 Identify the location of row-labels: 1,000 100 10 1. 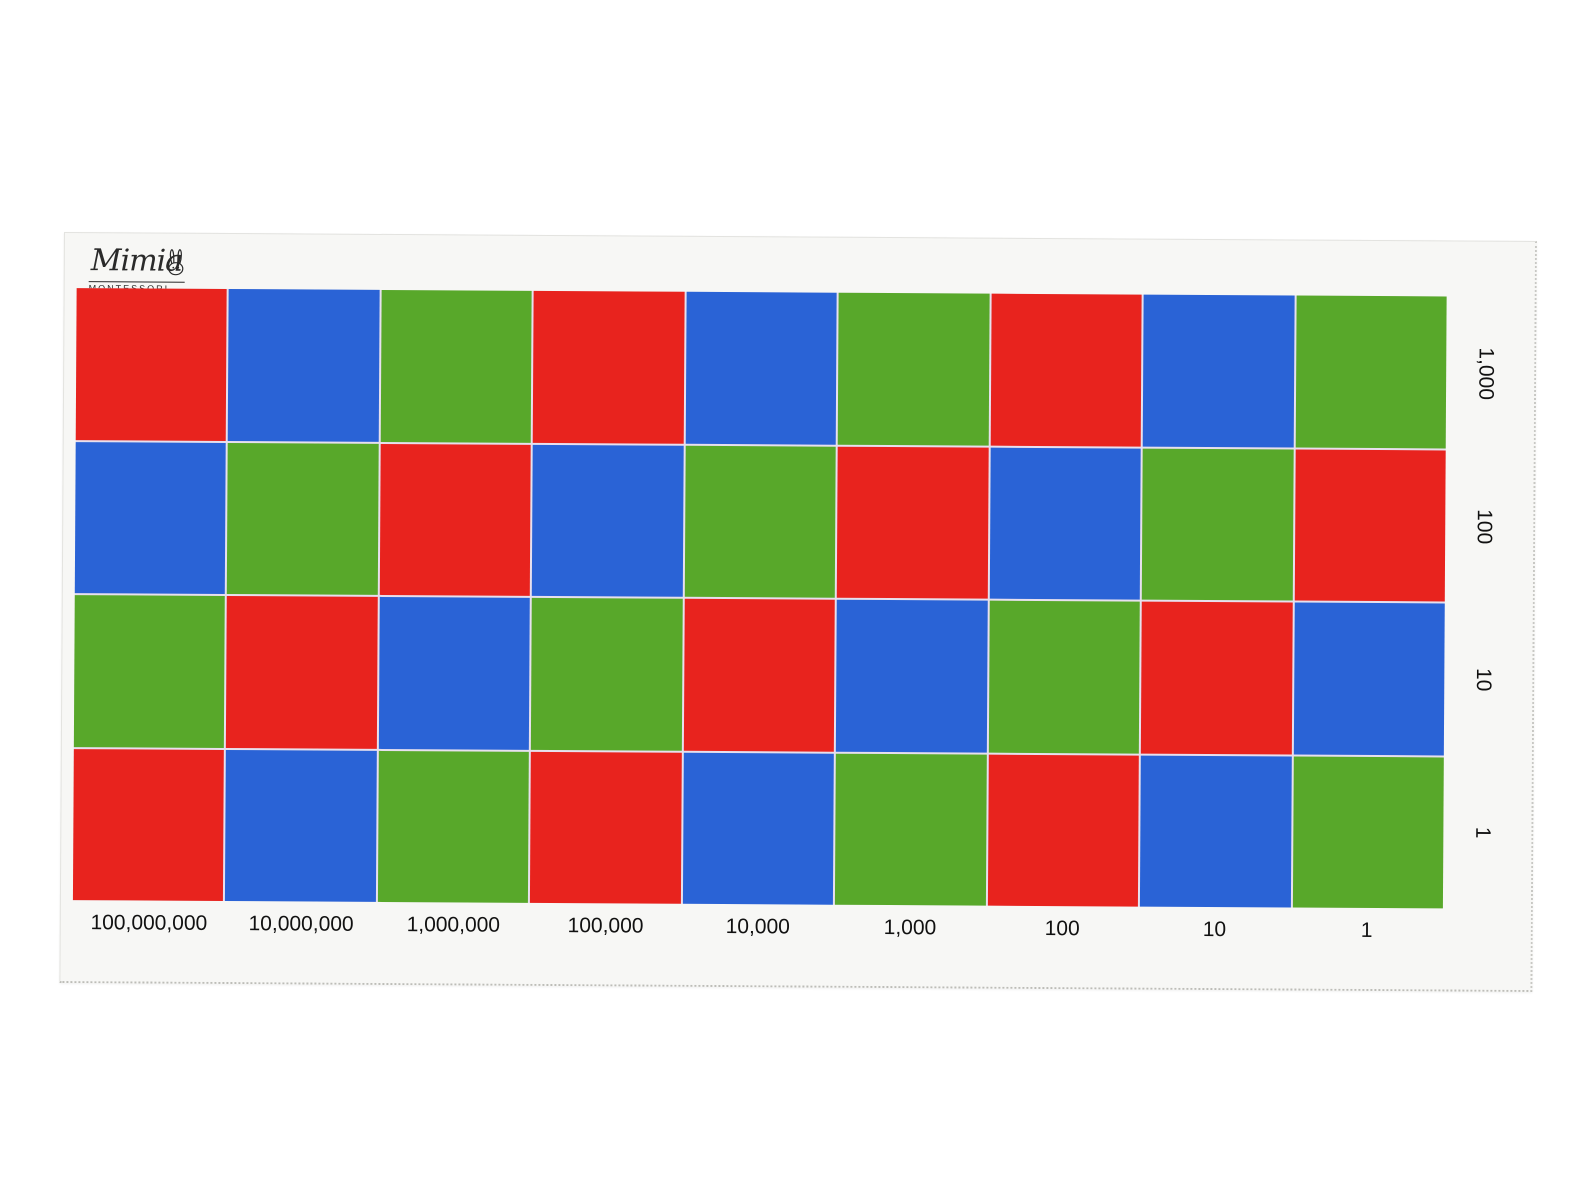
(1484, 602).